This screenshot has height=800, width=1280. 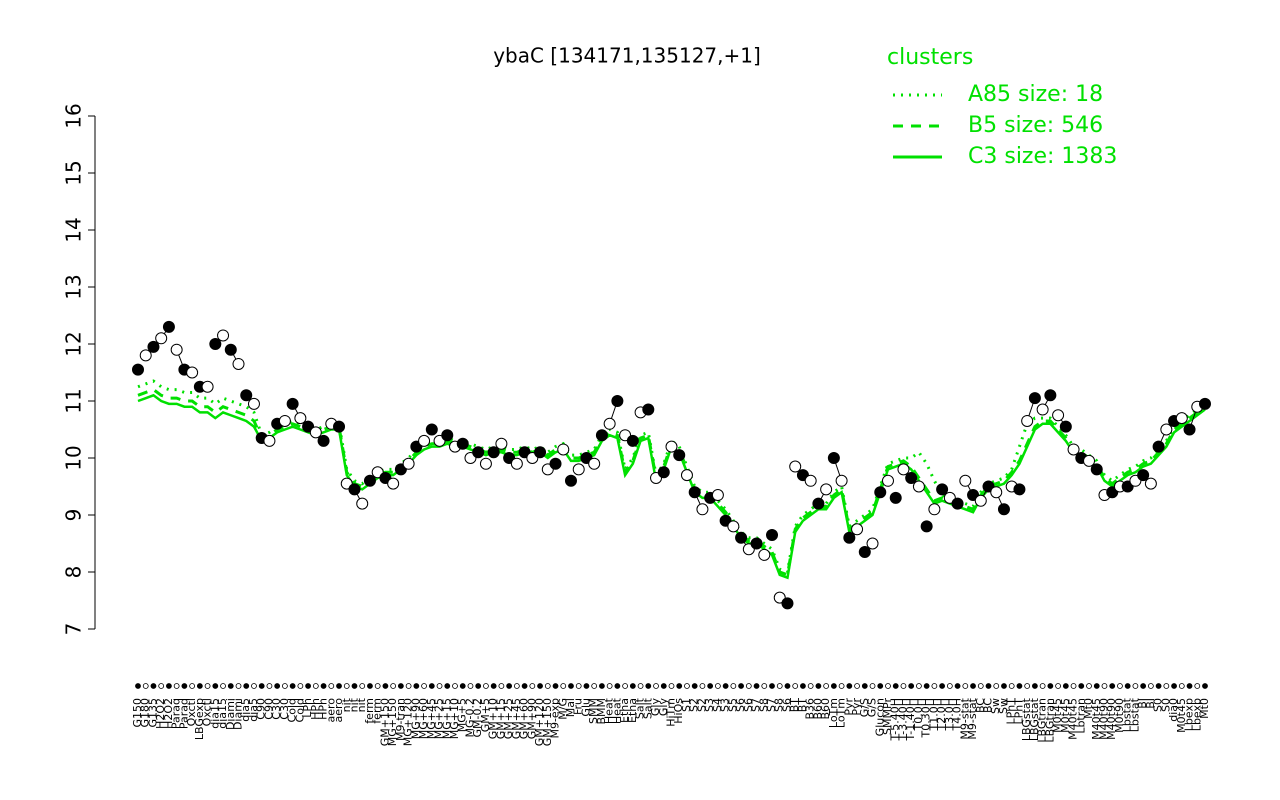 I want to click on x-tick-label: M0t45, so click(x=1057, y=715).